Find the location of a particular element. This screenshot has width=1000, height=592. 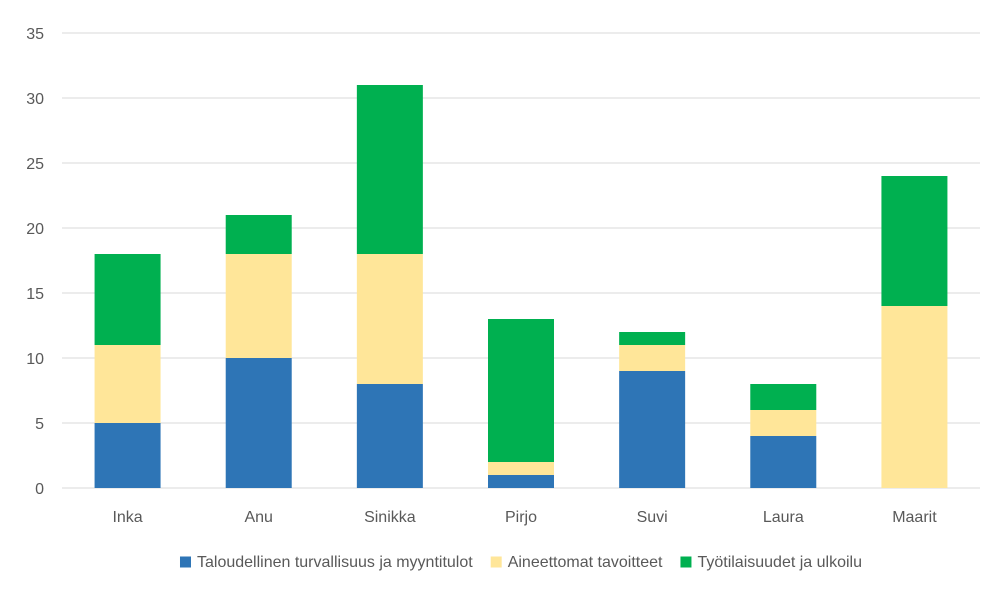

x-category-label: Laura is located at coordinates (783, 517).